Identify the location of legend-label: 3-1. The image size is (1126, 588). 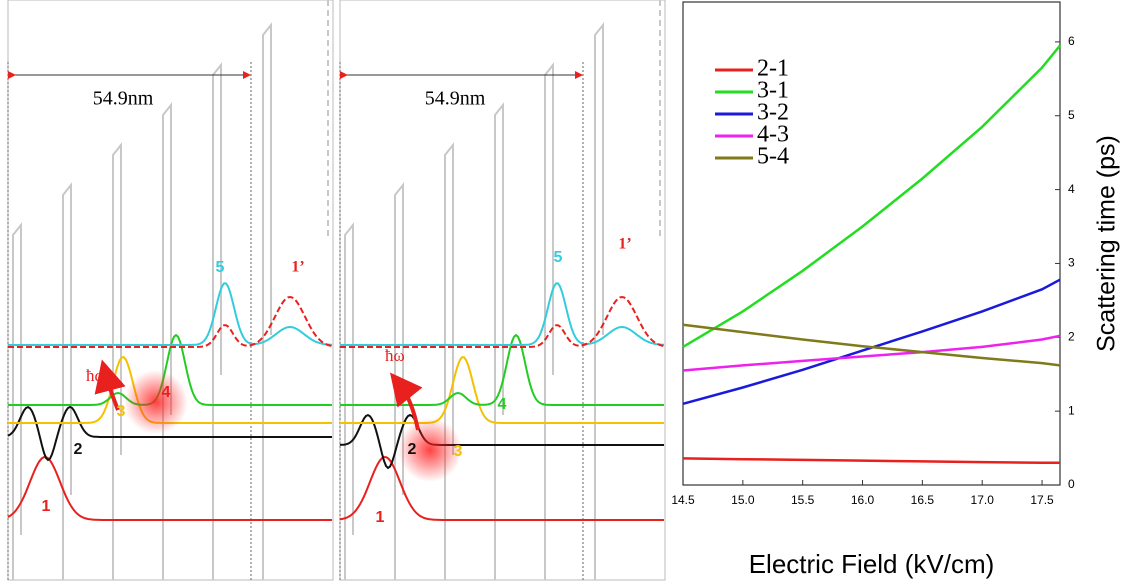
(773, 91).